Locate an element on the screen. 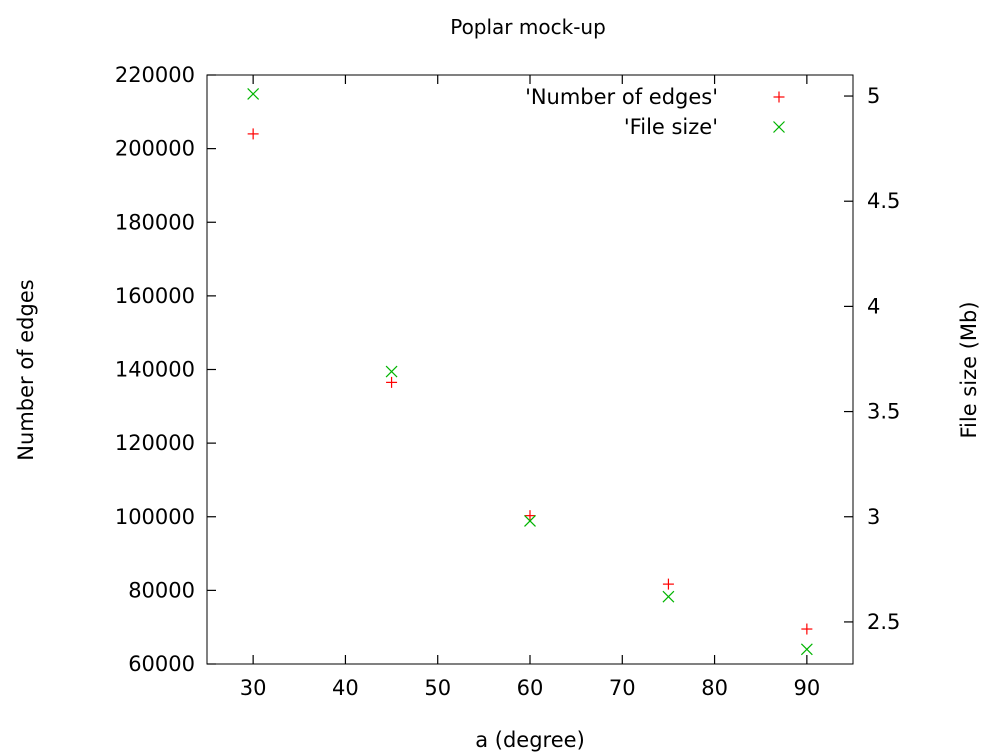 The width and height of the screenshot is (984, 752). legend: 'Number of edges' 'File size' is located at coordinates (655, 112).